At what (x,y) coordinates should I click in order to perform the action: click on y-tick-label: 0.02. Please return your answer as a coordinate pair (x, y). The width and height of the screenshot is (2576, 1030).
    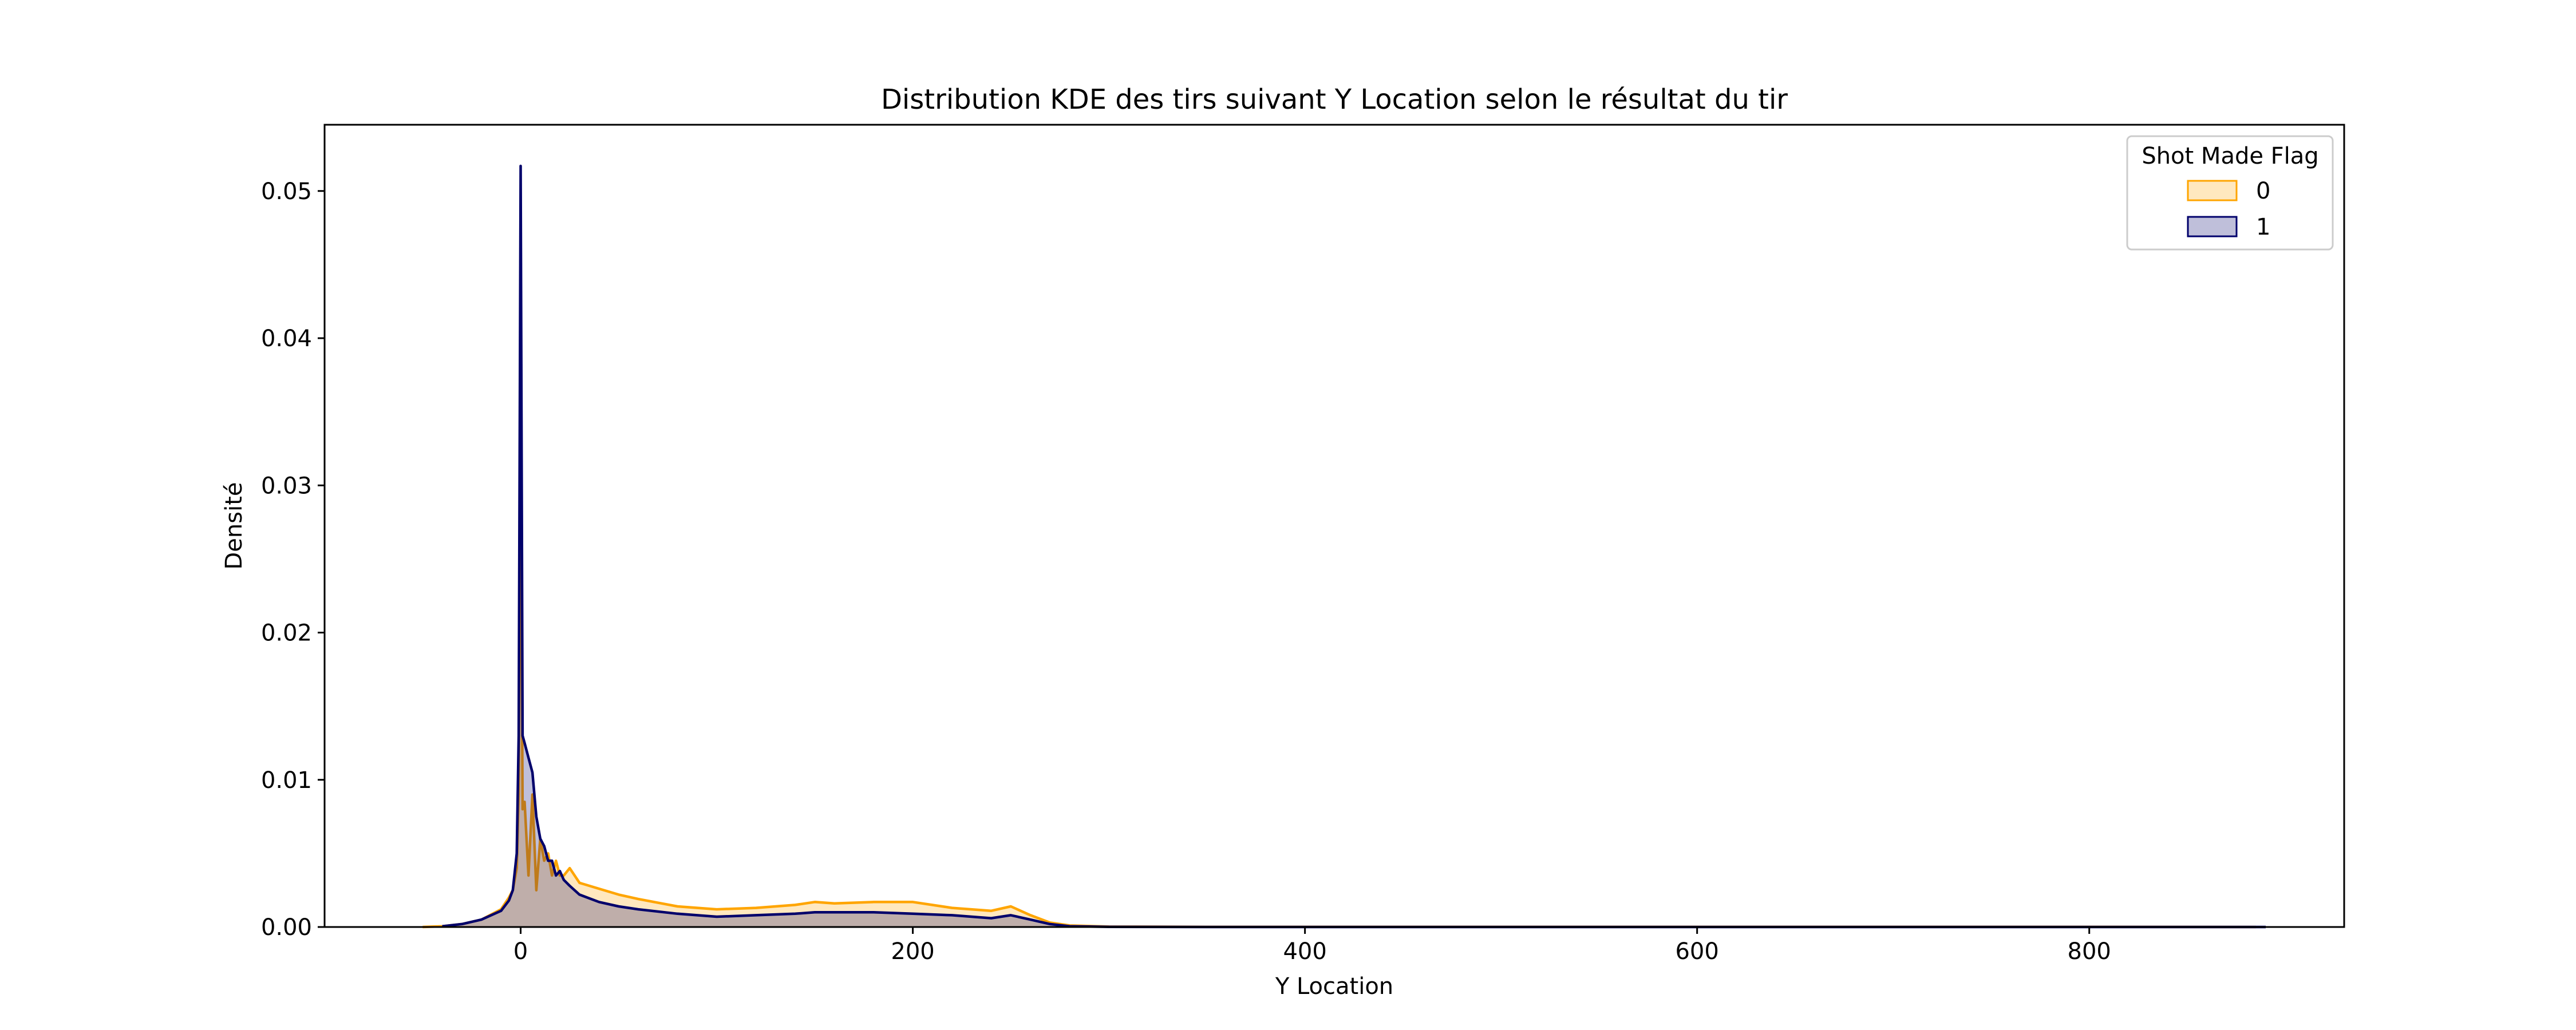
    Looking at the image, I should click on (286, 633).